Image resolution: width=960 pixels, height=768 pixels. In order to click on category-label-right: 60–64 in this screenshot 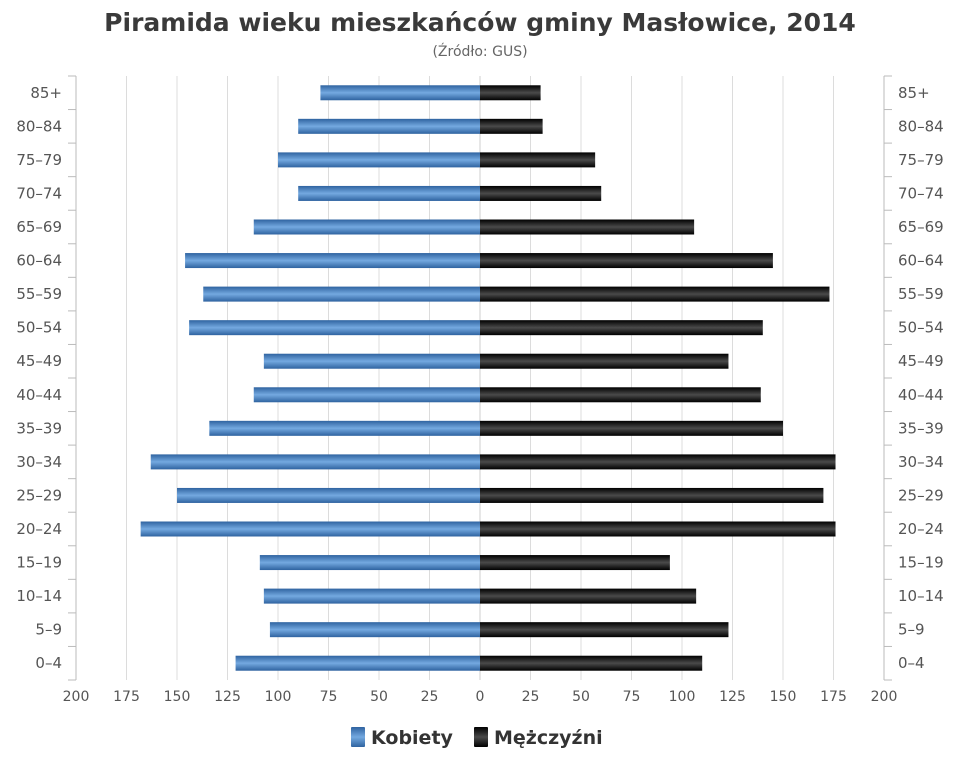, I will do `click(921, 261)`.